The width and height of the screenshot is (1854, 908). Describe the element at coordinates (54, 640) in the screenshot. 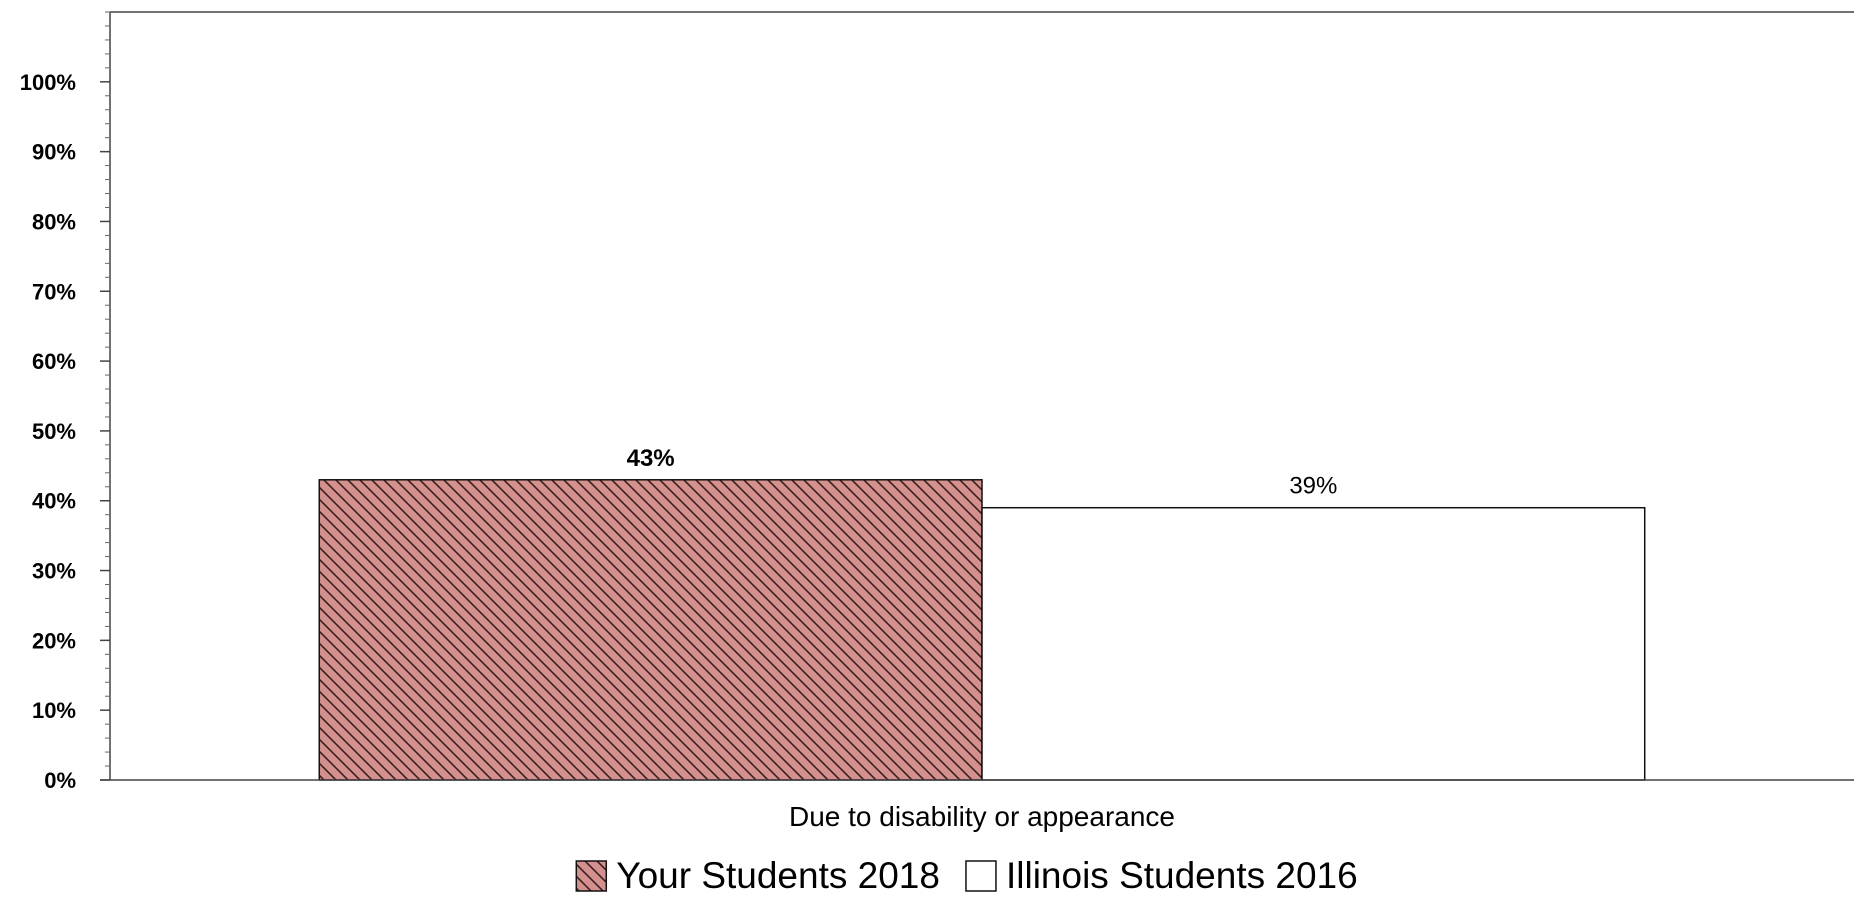

I see `y-tick-label: 20%` at that location.